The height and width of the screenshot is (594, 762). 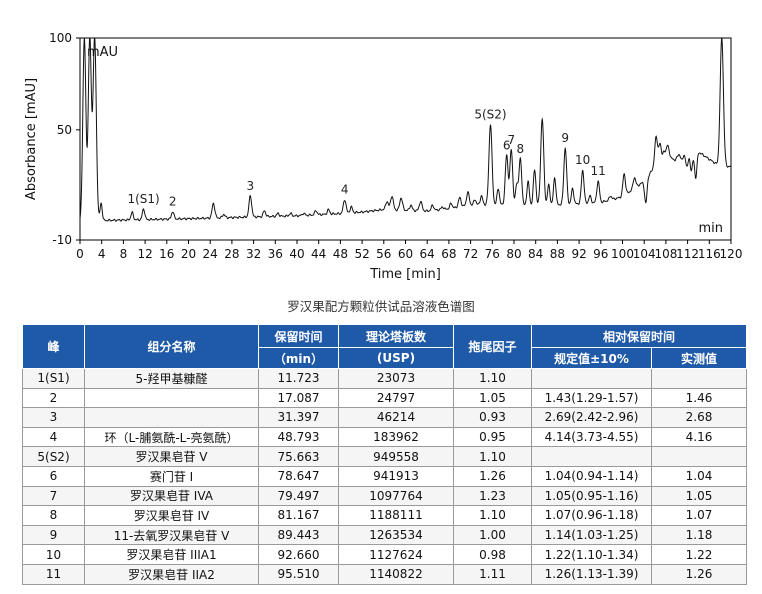 What do you see at coordinates (171, 554) in the screenshot?
I see `cell-component: 罗汉果皂苷 IIIA1` at bounding box center [171, 554].